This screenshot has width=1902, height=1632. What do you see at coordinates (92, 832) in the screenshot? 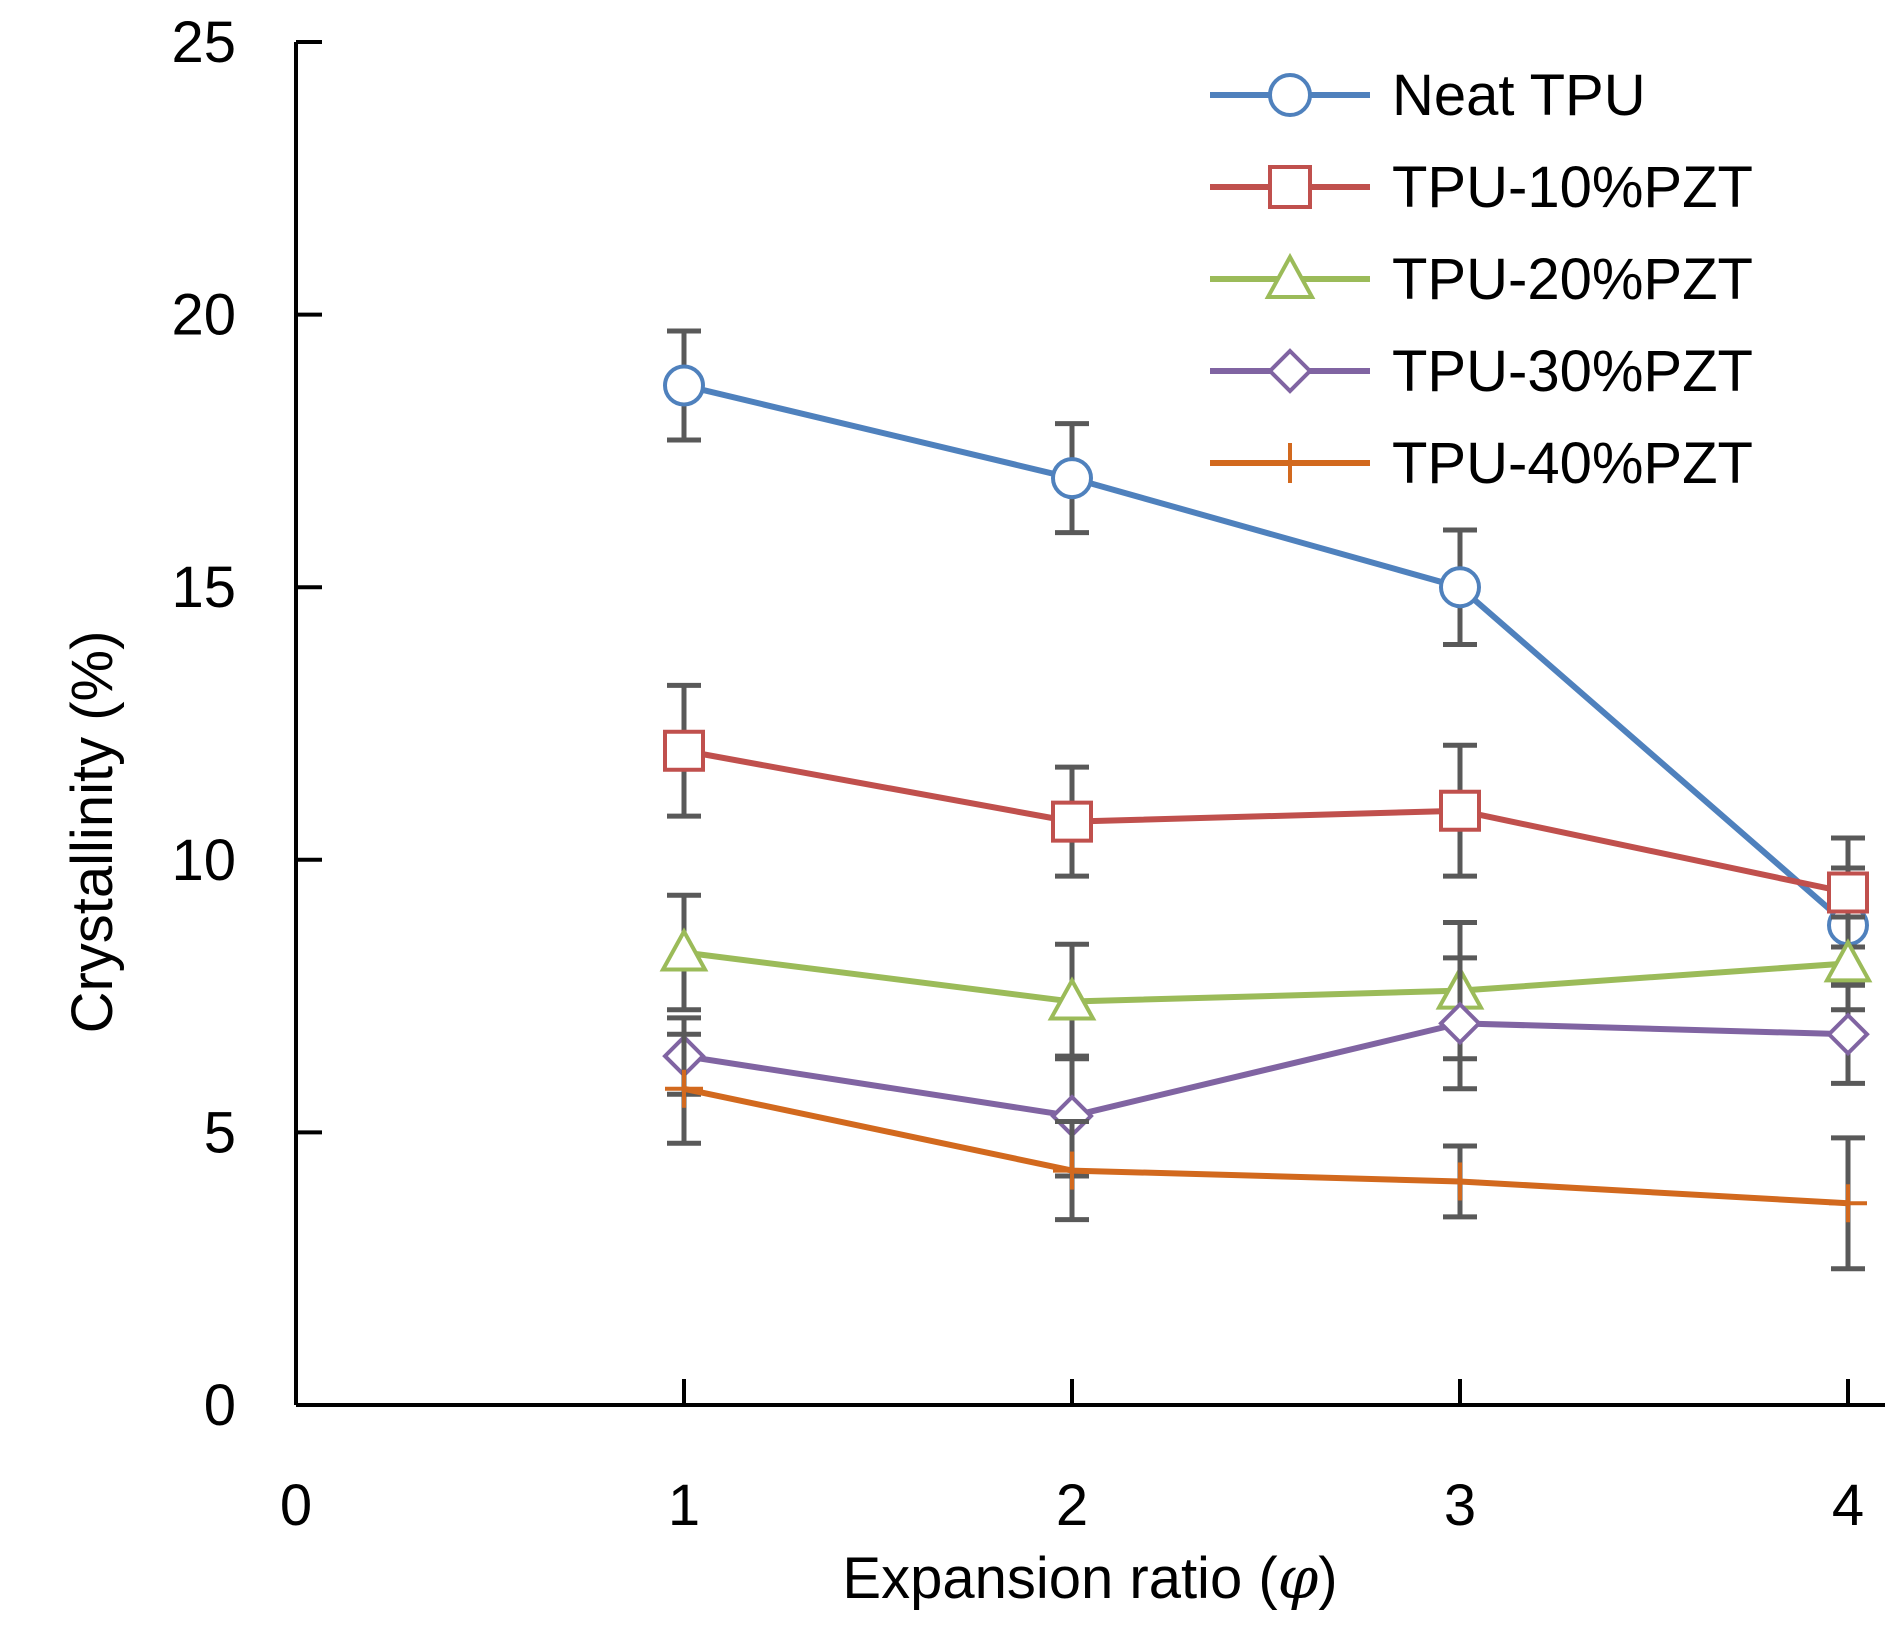
I see `y-axis-title: Crystallinity (%)` at bounding box center [92, 832].